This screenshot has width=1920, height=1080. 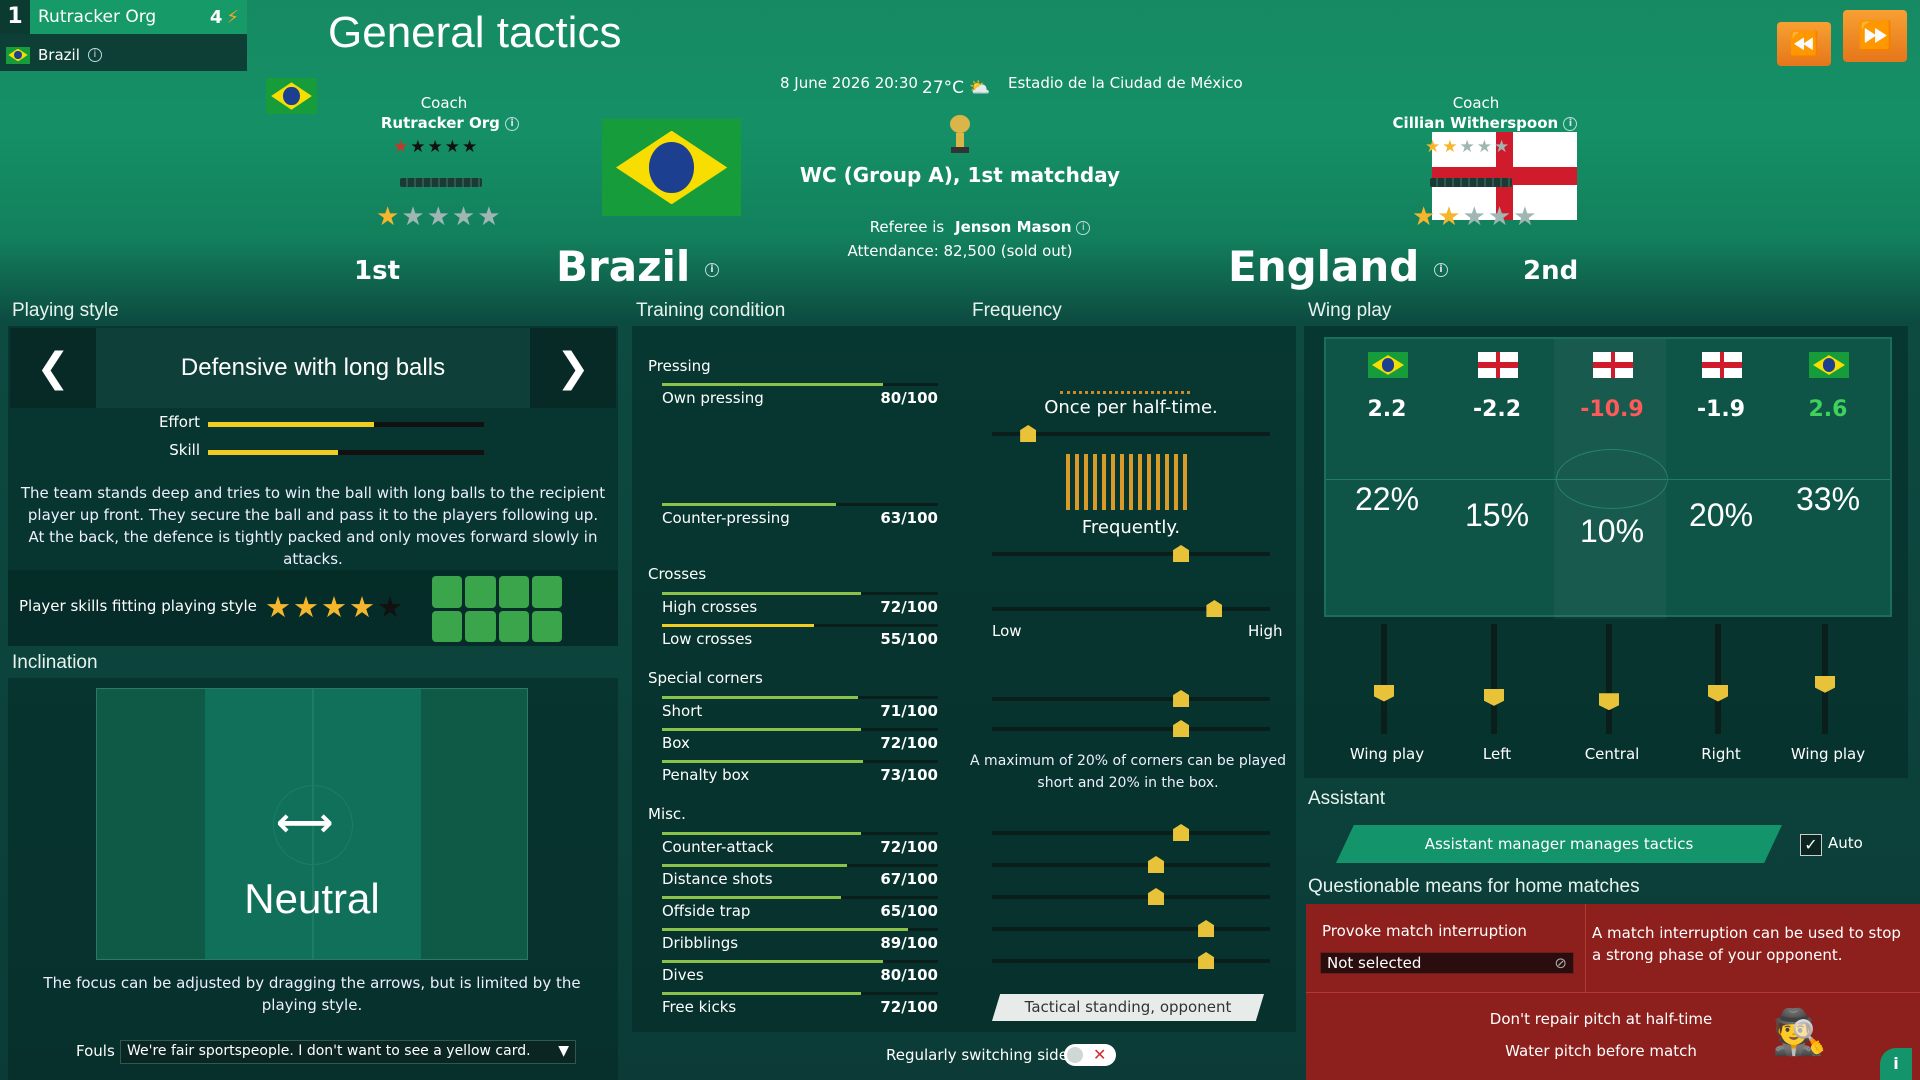 What do you see at coordinates (1447, 963) in the screenshot?
I see `provoke-dropdown: Not selected ⊘` at bounding box center [1447, 963].